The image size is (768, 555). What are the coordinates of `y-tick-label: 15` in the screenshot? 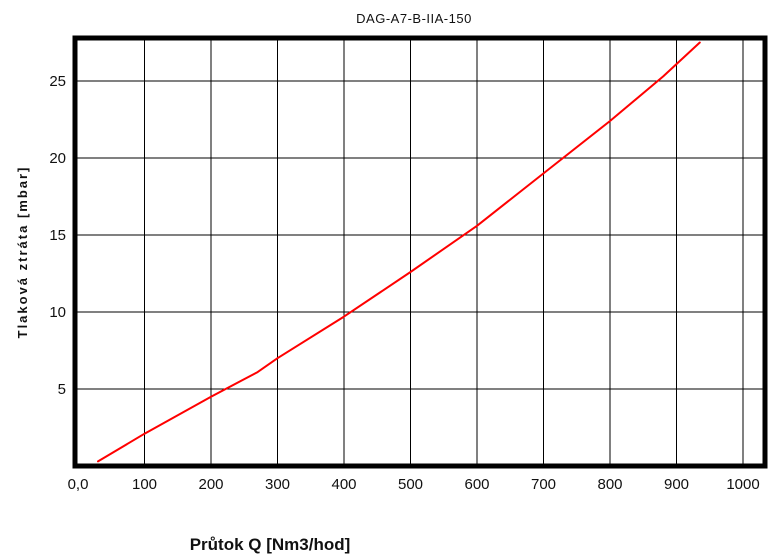 It's located at (57, 235).